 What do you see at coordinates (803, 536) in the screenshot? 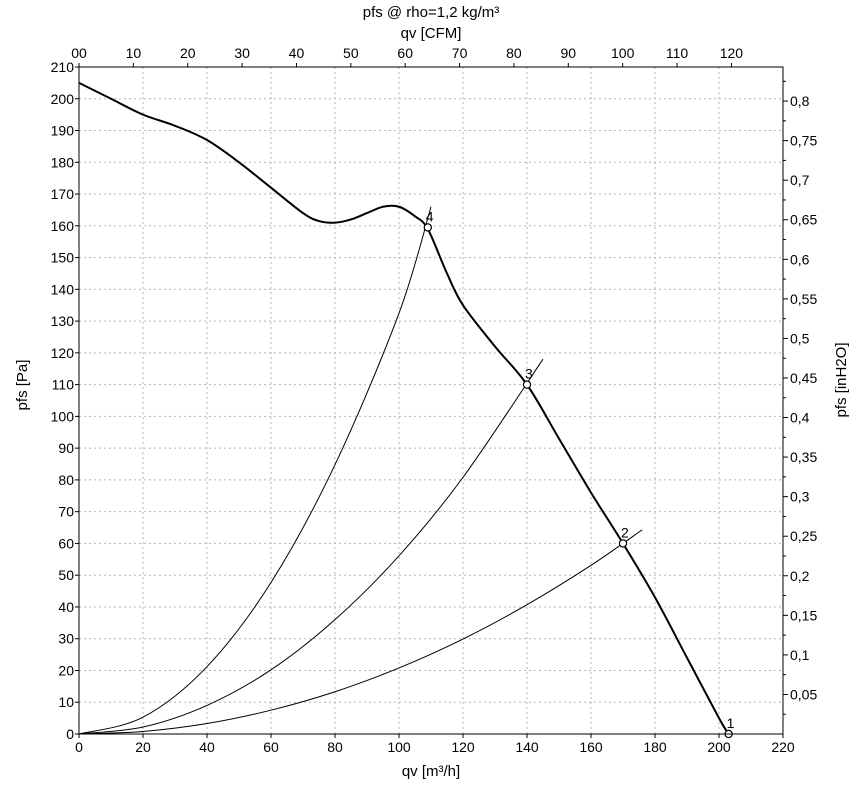
I see `right-tick-label: 0,25` at bounding box center [803, 536].